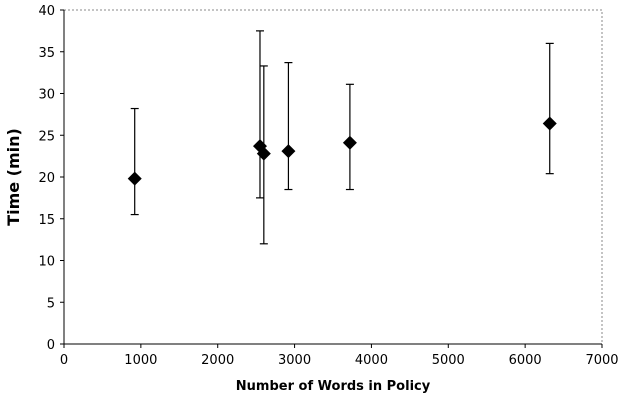 The height and width of the screenshot is (400, 624). I want to click on y-tick-label: 40, so click(46, 11).